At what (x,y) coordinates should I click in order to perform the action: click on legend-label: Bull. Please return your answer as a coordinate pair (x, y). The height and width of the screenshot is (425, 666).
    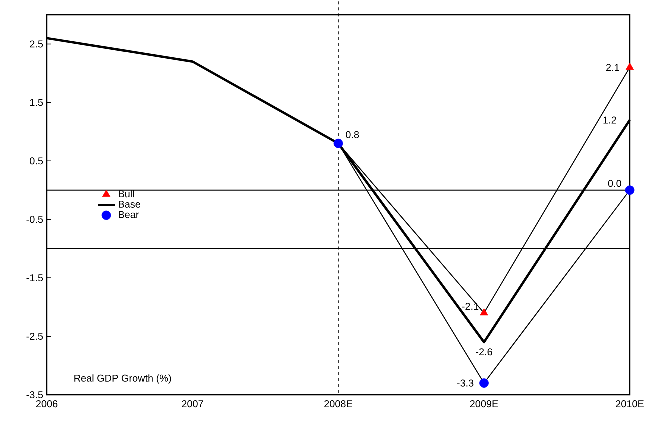
    Looking at the image, I should click on (126, 194).